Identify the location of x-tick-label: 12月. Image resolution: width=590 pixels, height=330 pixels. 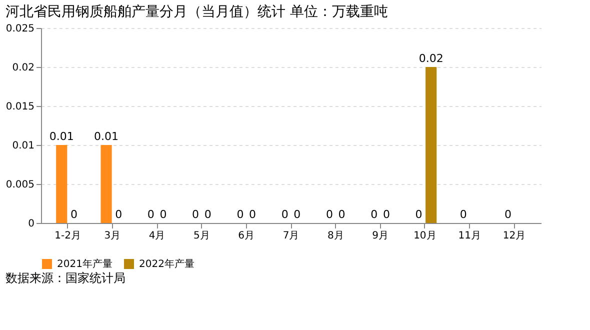
(514, 236).